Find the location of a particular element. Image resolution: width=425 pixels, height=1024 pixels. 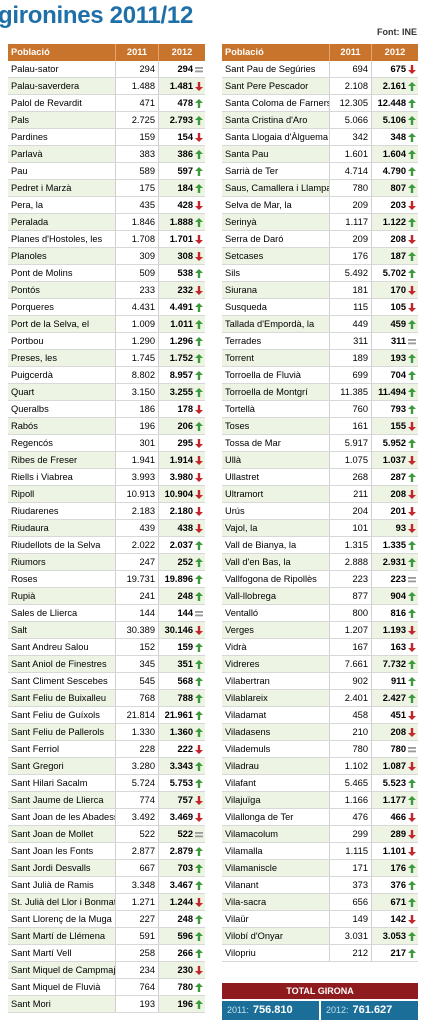

table-row: Serinyà 1.117 1.122 is located at coordinates (320, 222).